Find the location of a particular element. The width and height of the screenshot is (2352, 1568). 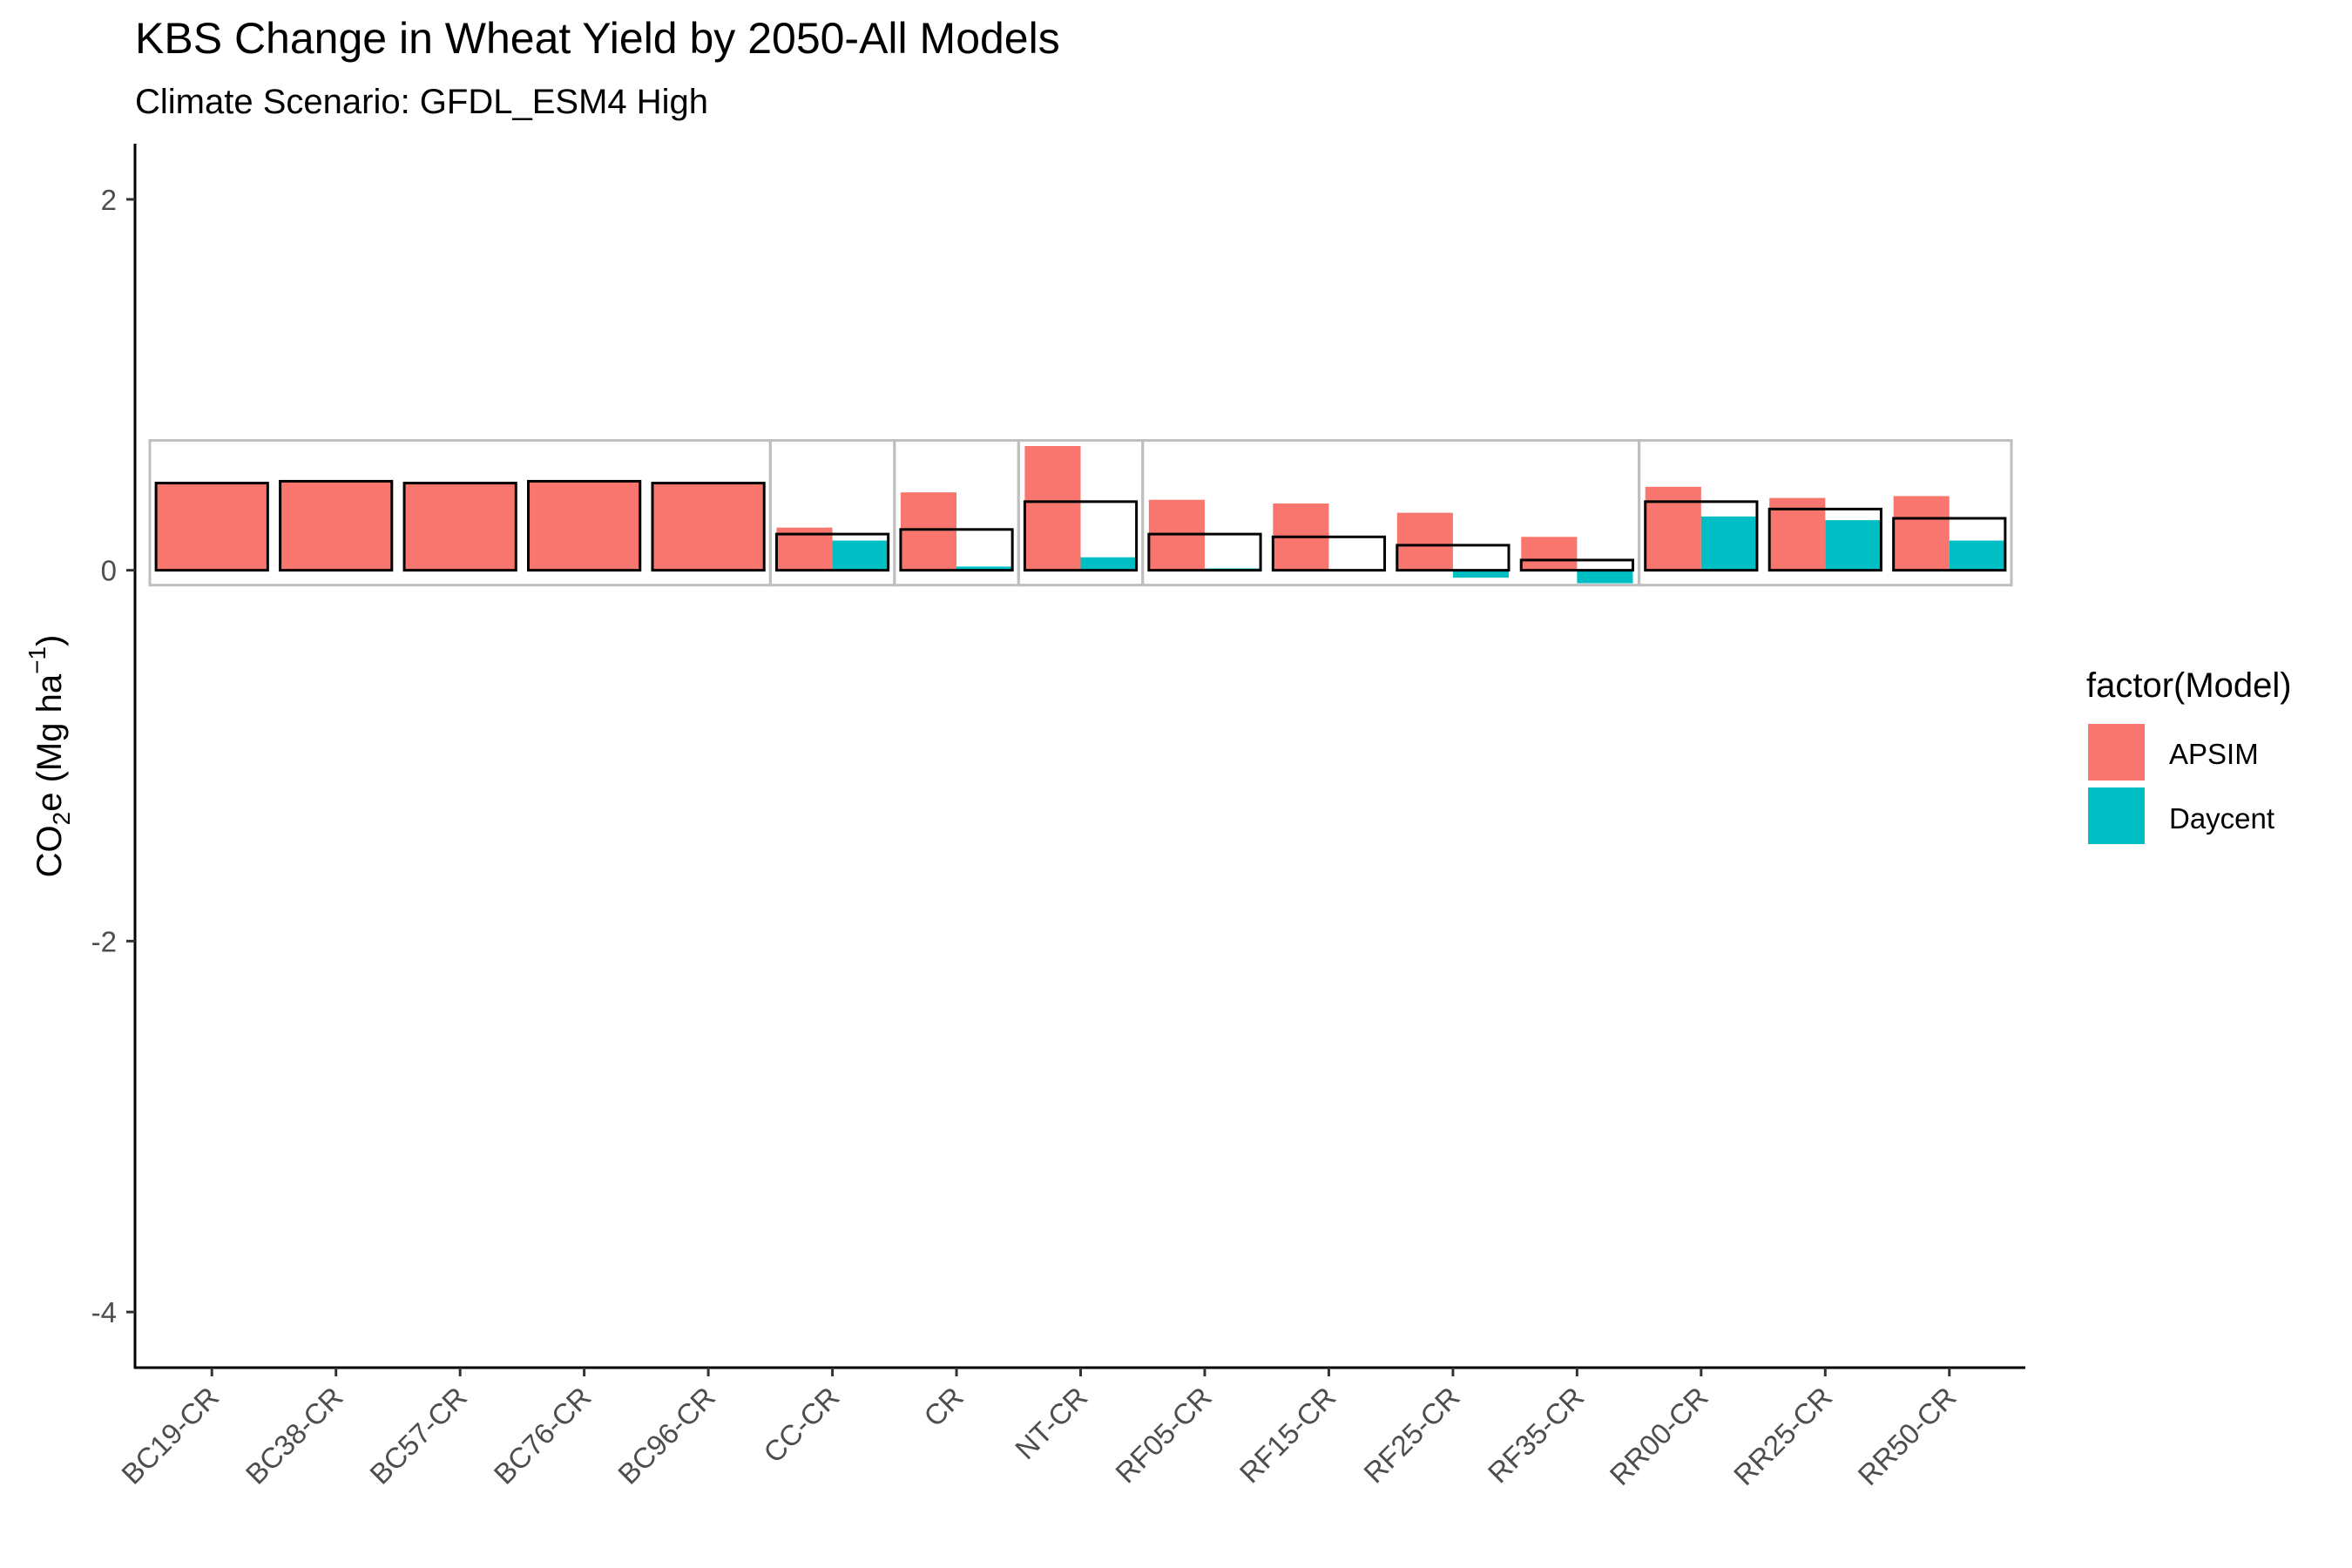

mean-outline-rr50-cr is located at coordinates (1950, 544).